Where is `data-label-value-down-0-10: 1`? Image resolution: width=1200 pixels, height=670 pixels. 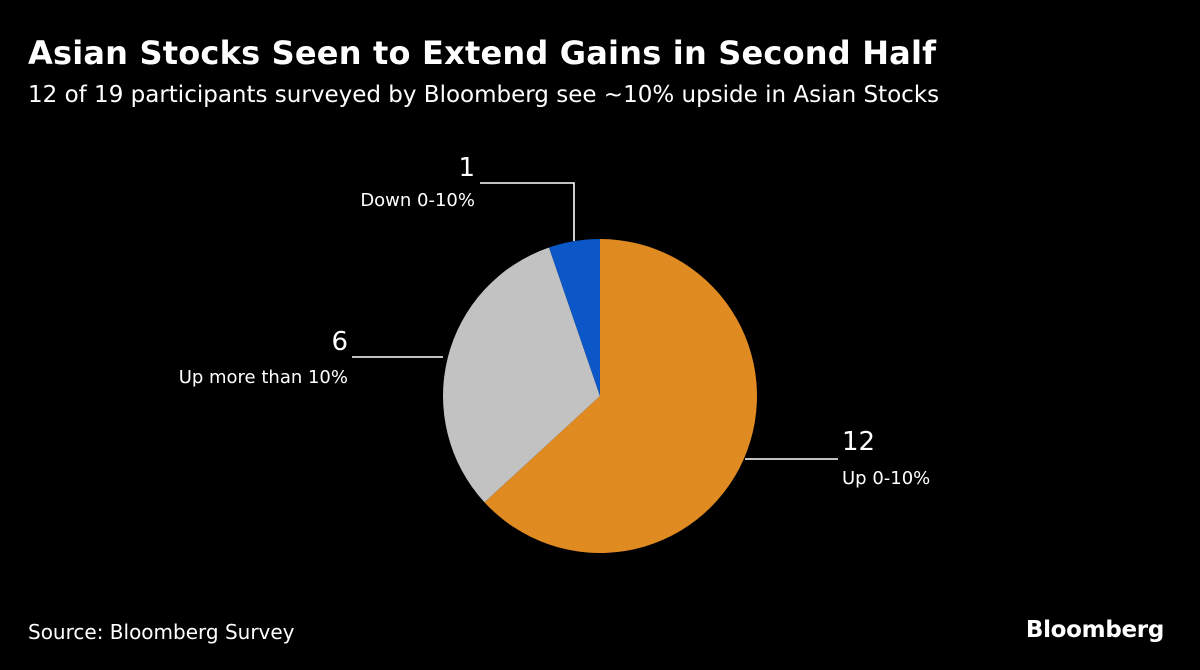
data-label-value-down-0-10: 1 is located at coordinates (466, 168).